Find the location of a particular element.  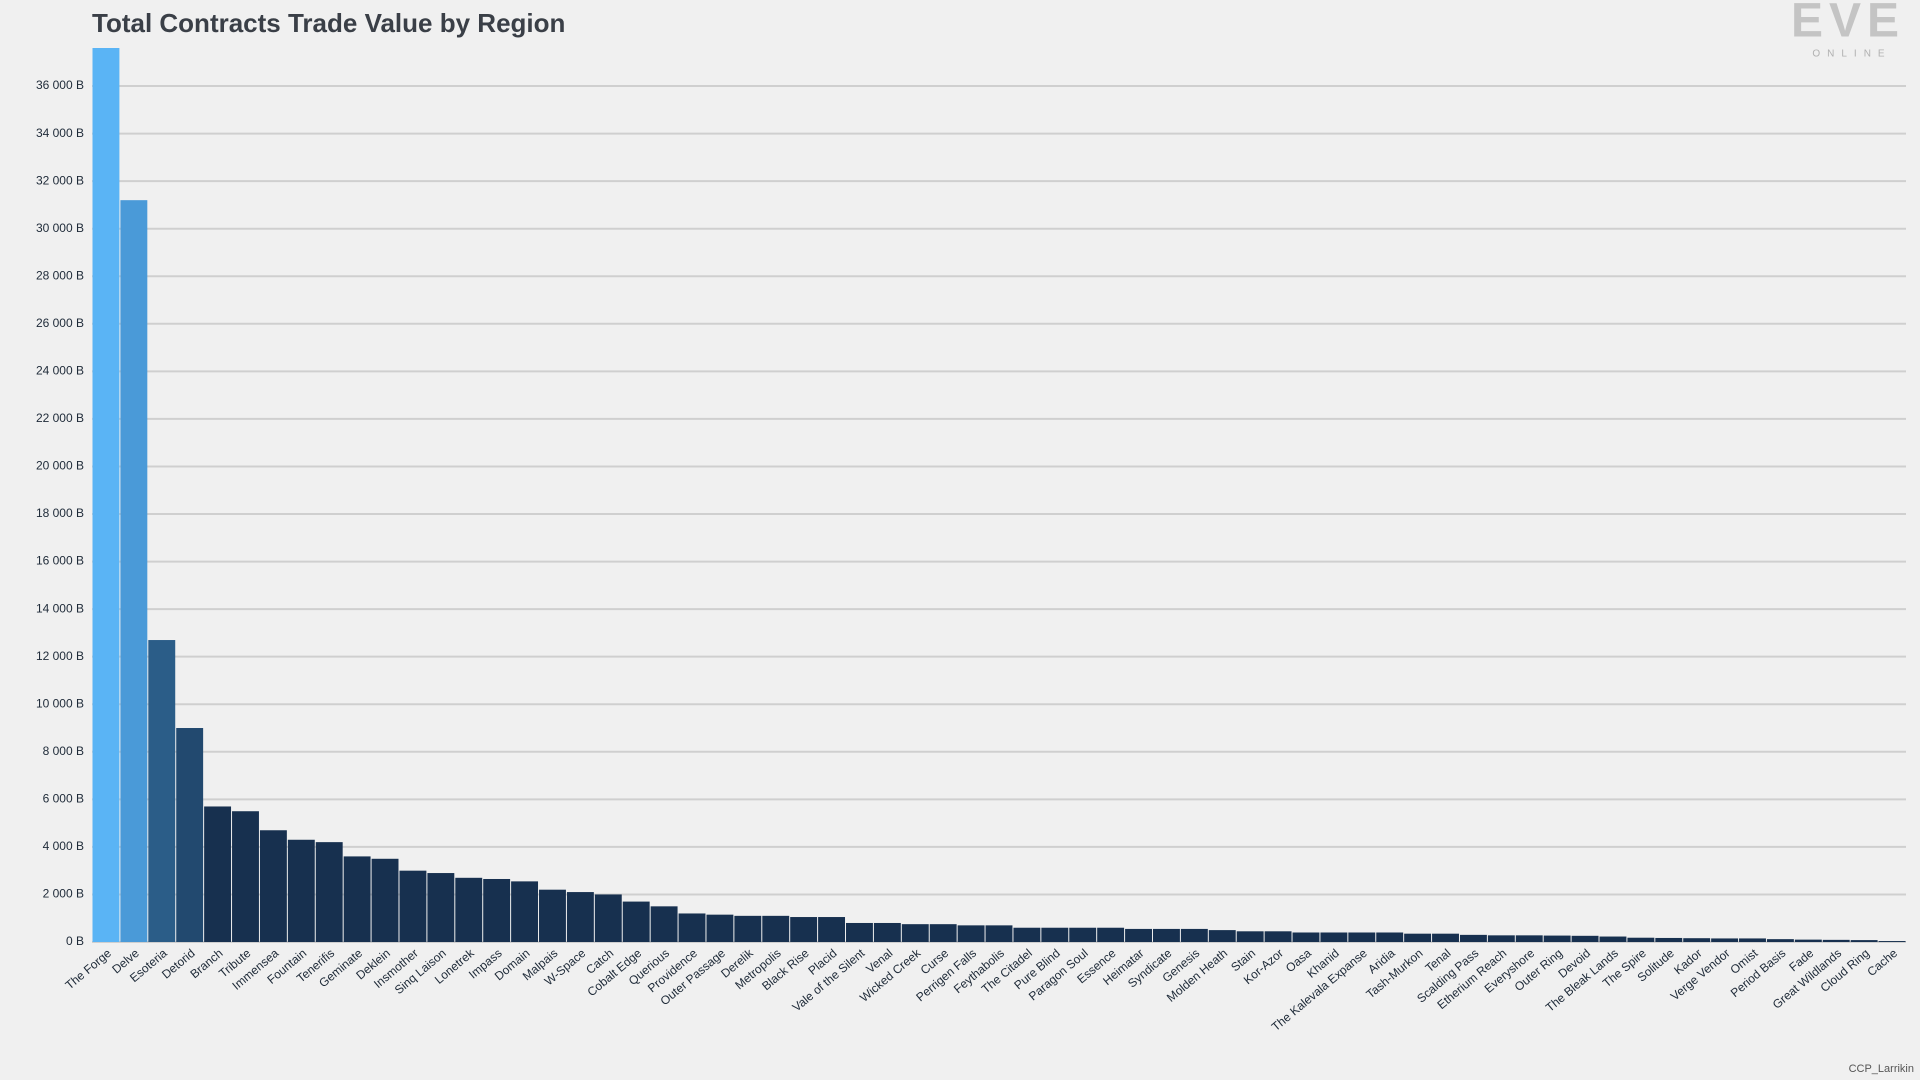

logo: EVE is located at coordinates (1848, 24).